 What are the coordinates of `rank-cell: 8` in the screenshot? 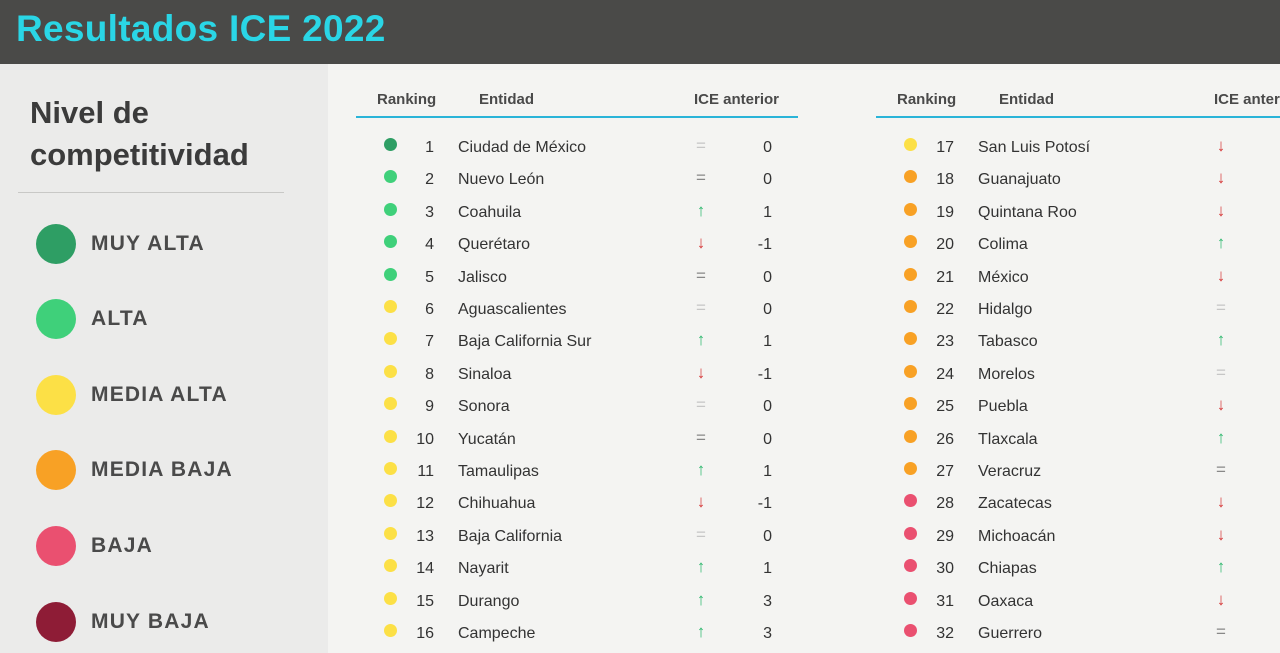 It's located at (429, 374).